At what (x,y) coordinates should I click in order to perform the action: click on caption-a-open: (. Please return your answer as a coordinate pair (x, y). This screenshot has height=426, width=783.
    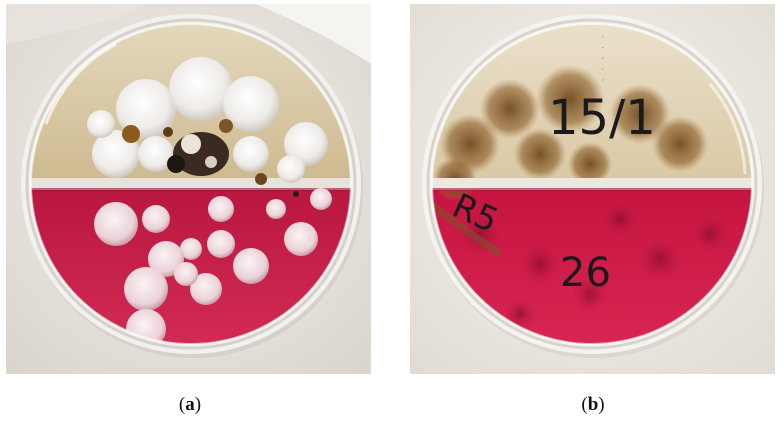
    Looking at the image, I should click on (182, 404).